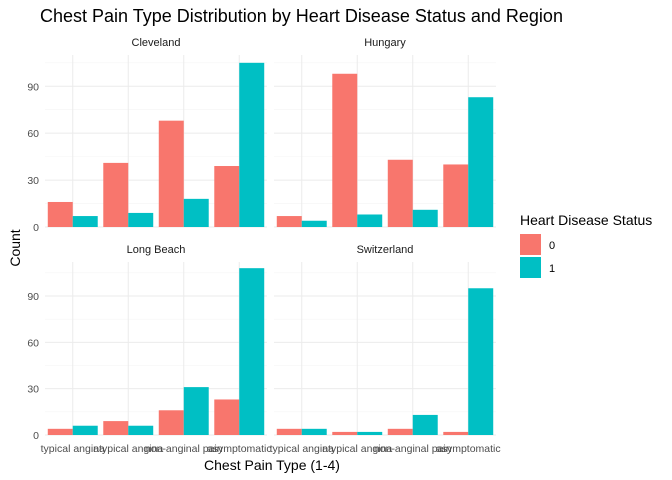 This screenshot has width=672, height=480. What do you see at coordinates (15, 247) in the screenshot?
I see `y-axis-title: Count` at bounding box center [15, 247].